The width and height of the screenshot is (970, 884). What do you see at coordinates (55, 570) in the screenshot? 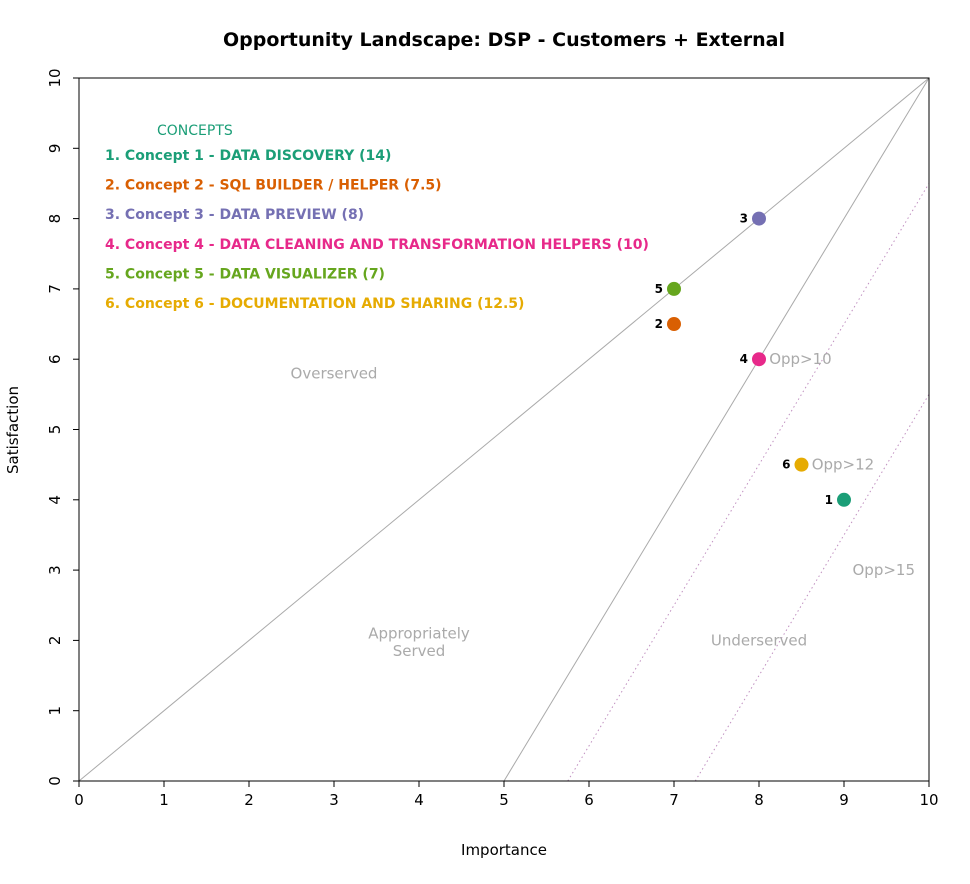
I see `y-tick-label: 3` at bounding box center [55, 570].